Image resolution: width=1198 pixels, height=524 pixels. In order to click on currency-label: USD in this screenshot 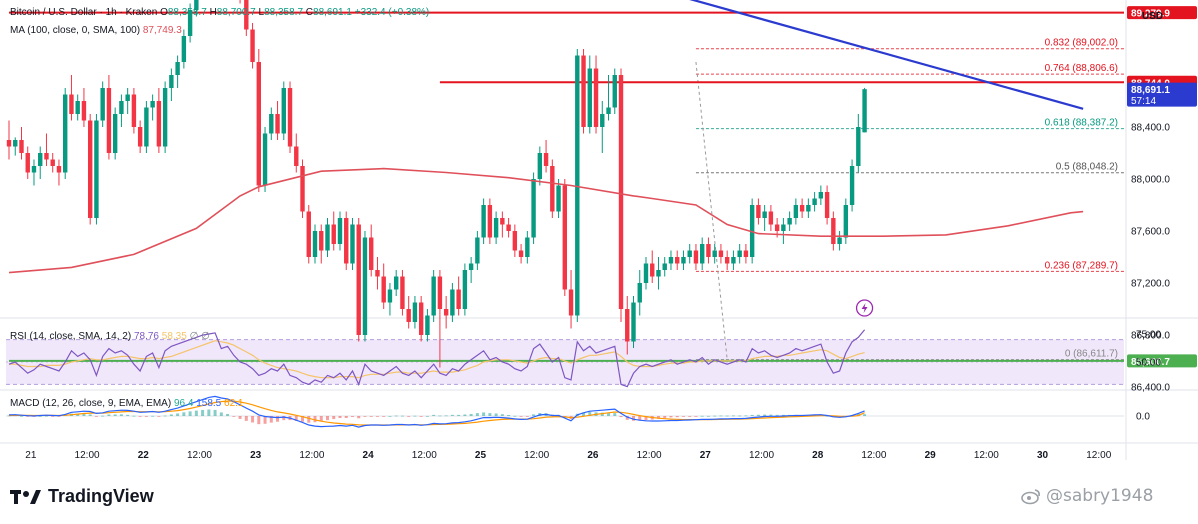, I will do `click(1153, 16)`.